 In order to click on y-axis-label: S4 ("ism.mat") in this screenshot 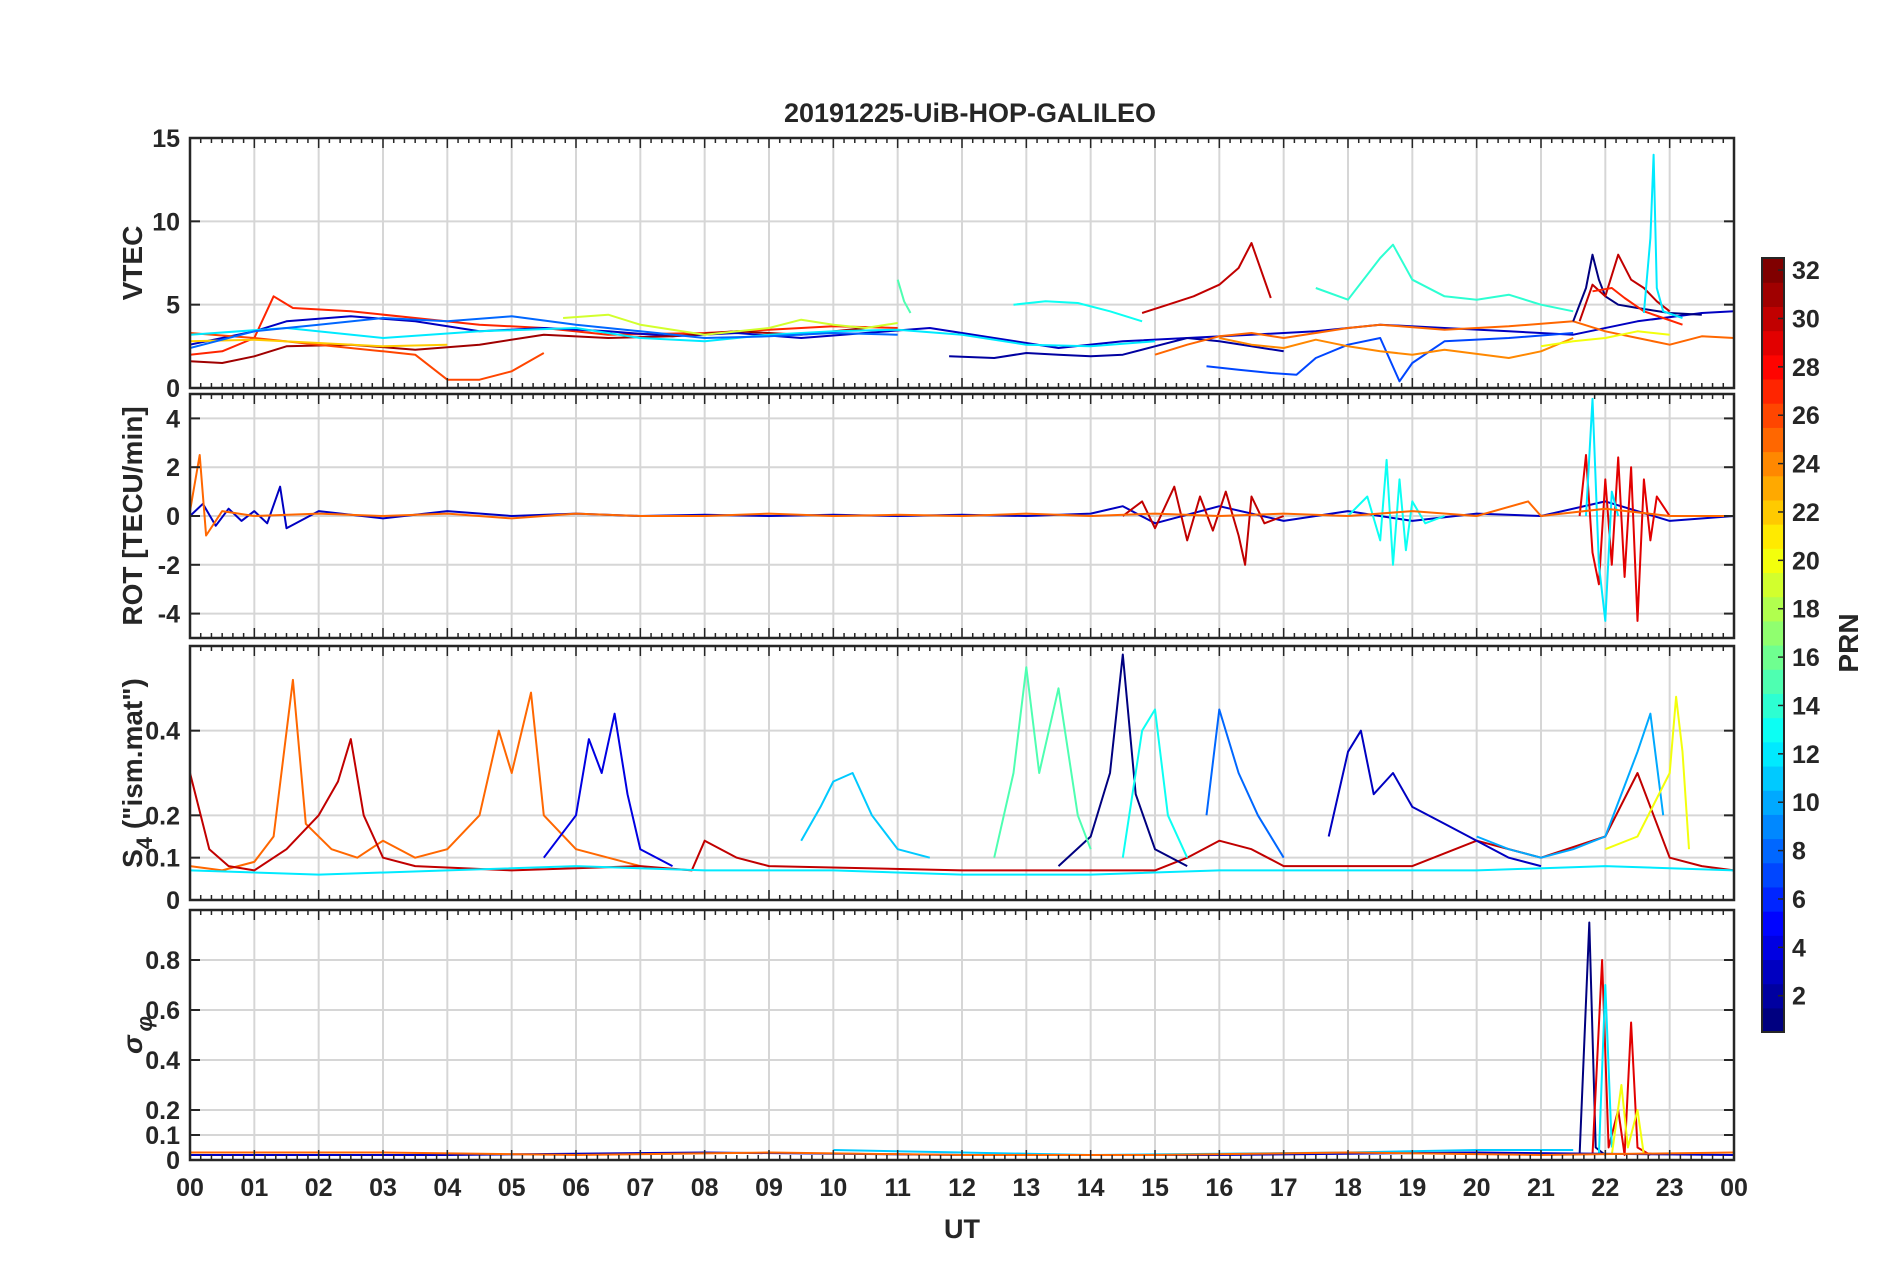, I will do `click(137, 773)`.